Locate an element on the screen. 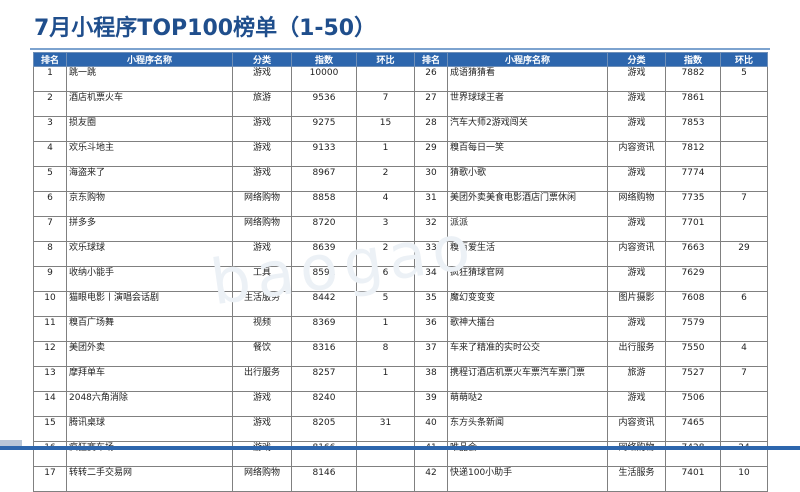 The width and height of the screenshot is (800, 492). cell-change: 7 is located at coordinates (385, 104).